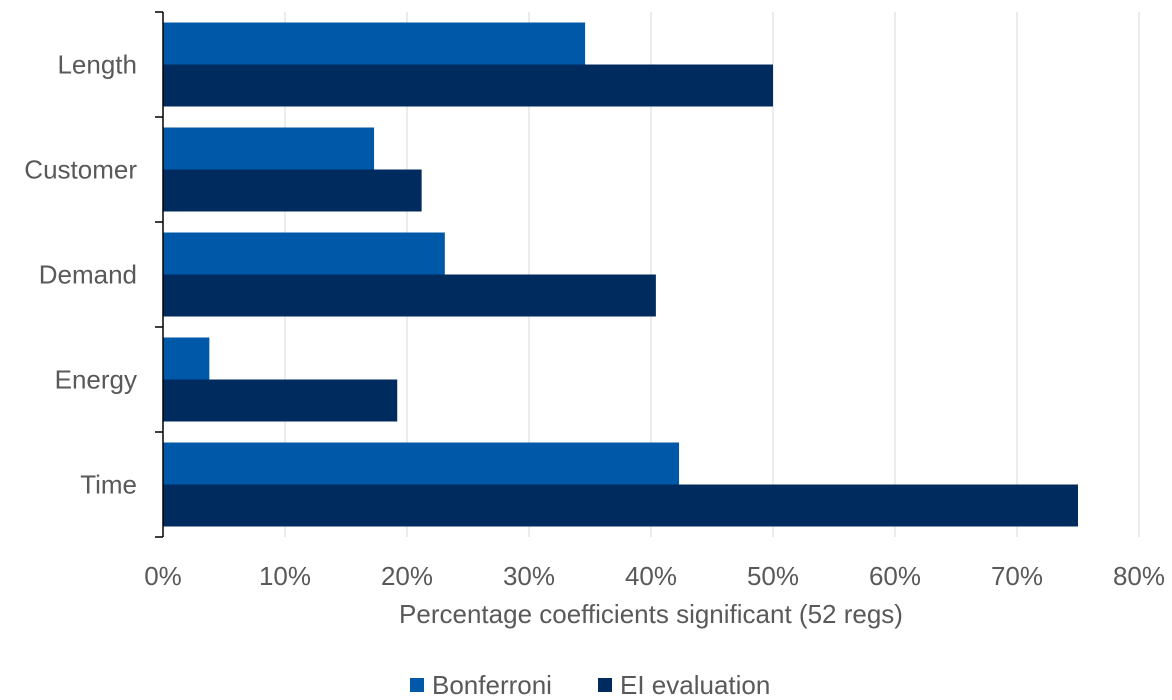 The image size is (1172, 700). What do you see at coordinates (651, 576) in the screenshot?
I see `x-tick-label: 40%` at bounding box center [651, 576].